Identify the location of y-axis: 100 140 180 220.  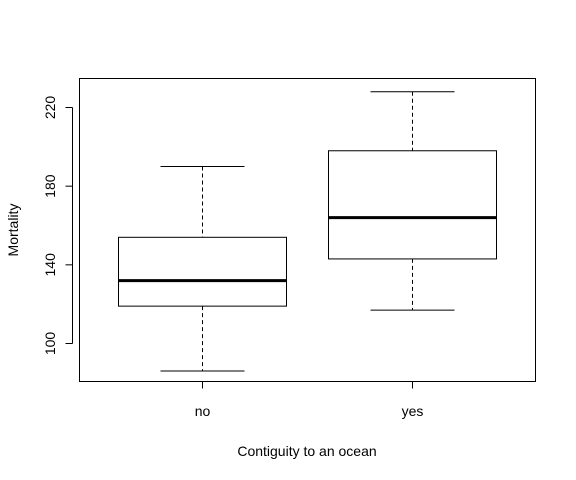
(57, 226).